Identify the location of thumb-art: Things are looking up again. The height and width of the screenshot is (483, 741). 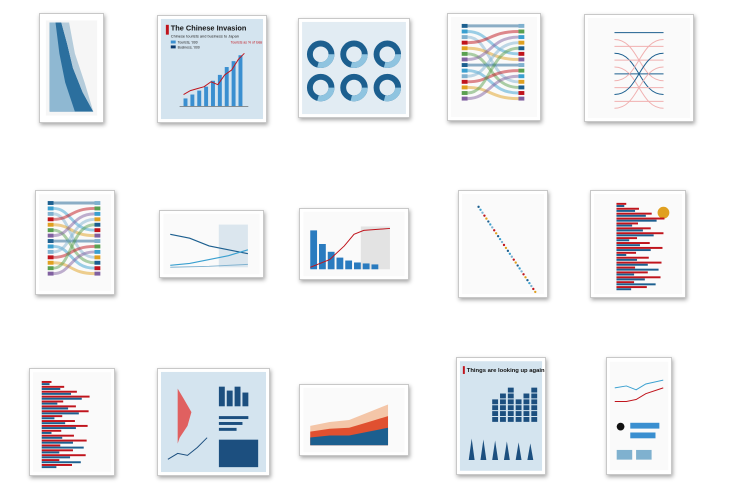
(502, 416).